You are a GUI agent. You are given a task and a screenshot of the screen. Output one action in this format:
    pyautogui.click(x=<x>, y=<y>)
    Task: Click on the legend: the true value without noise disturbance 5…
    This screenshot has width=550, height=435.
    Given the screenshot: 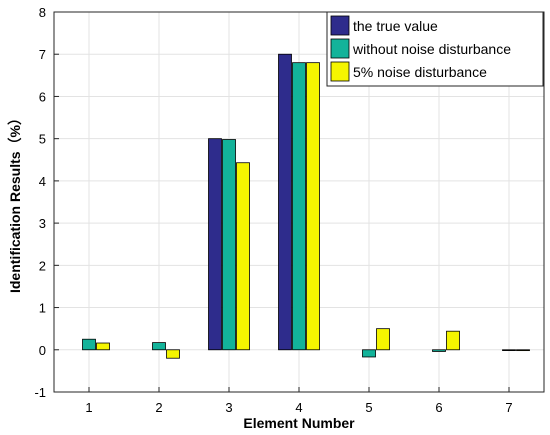 What is the action you would take?
    pyautogui.click(x=435, y=49)
    